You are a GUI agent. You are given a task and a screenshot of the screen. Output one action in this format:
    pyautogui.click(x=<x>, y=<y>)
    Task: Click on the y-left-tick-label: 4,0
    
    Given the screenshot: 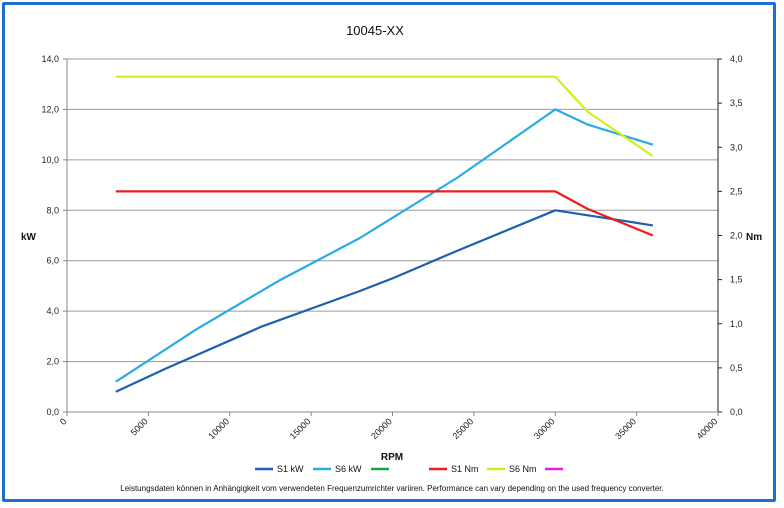 What is the action you would take?
    pyautogui.click(x=52, y=311)
    